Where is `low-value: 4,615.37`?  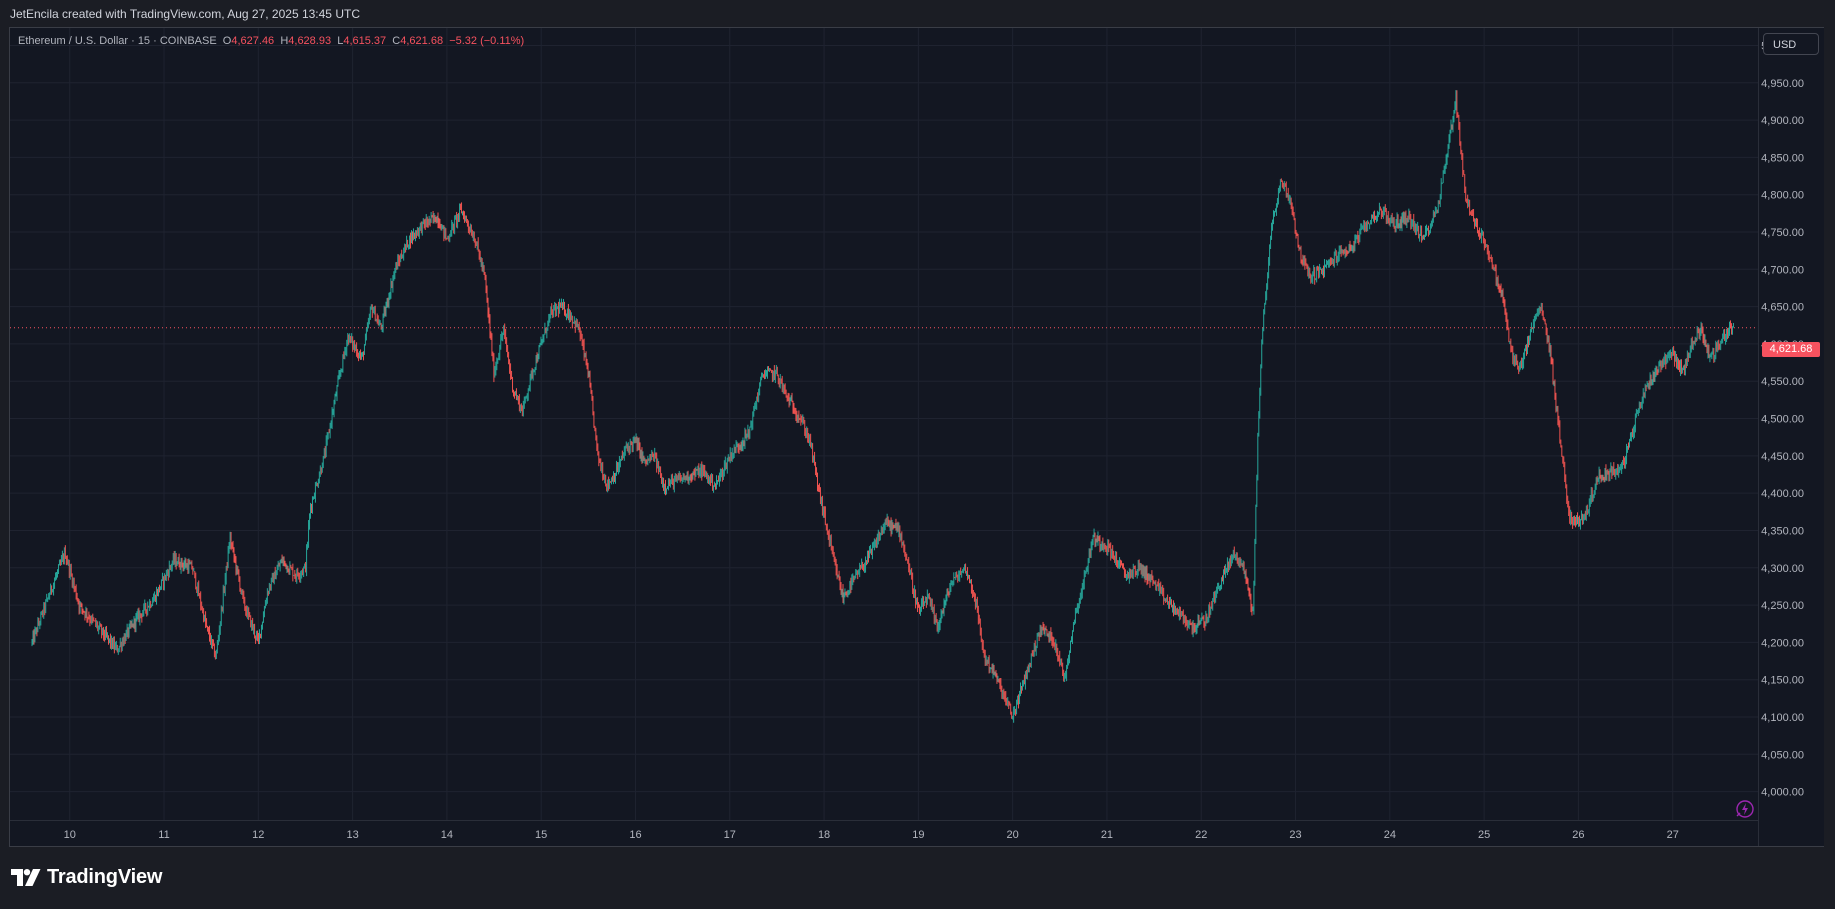 low-value: 4,615.37 is located at coordinates (365, 41).